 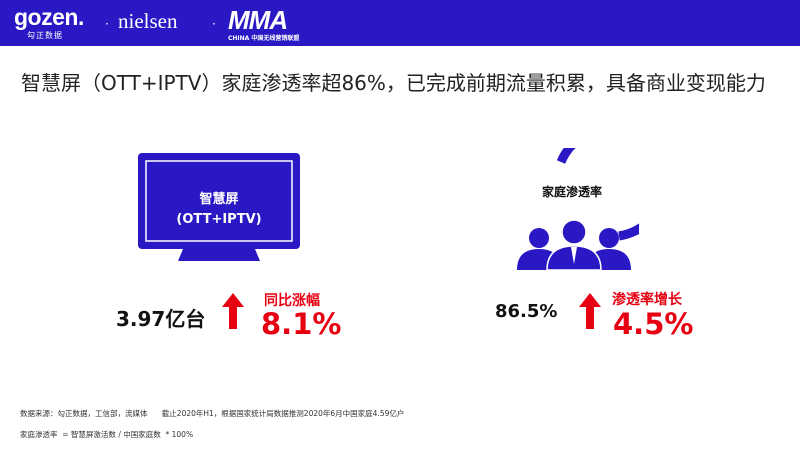 I want to click on formula-footnote: 家庭渗透率 = 智慧屏激活数 / 中国家庭数 * 100%, so click(x=107, y=434).